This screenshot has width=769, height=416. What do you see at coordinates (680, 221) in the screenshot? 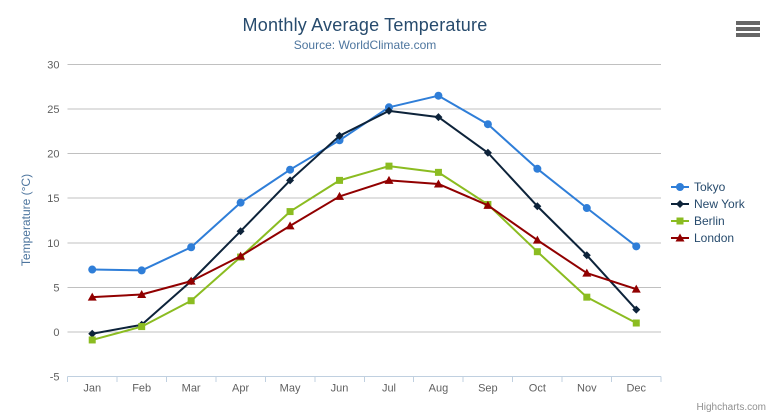
I see `legend-marker-berlin-icon` at bounding box center [680, 221].